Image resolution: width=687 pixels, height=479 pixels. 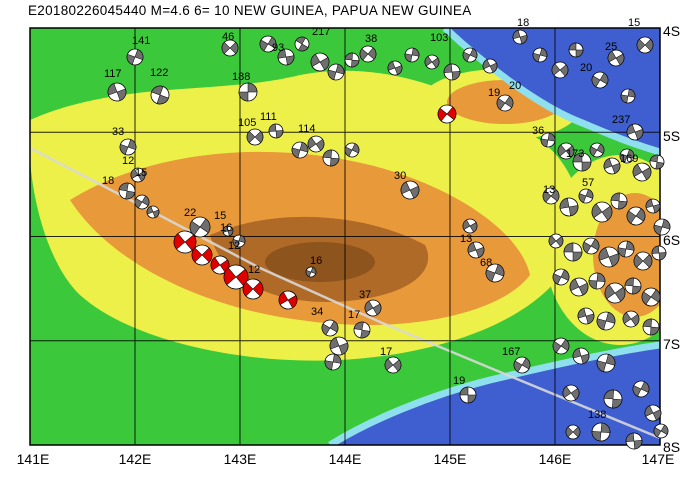 What do you see at coordinates (459, 381) in the screenshot?
I see `depth-label: 19` at bounding box center [459, 381].